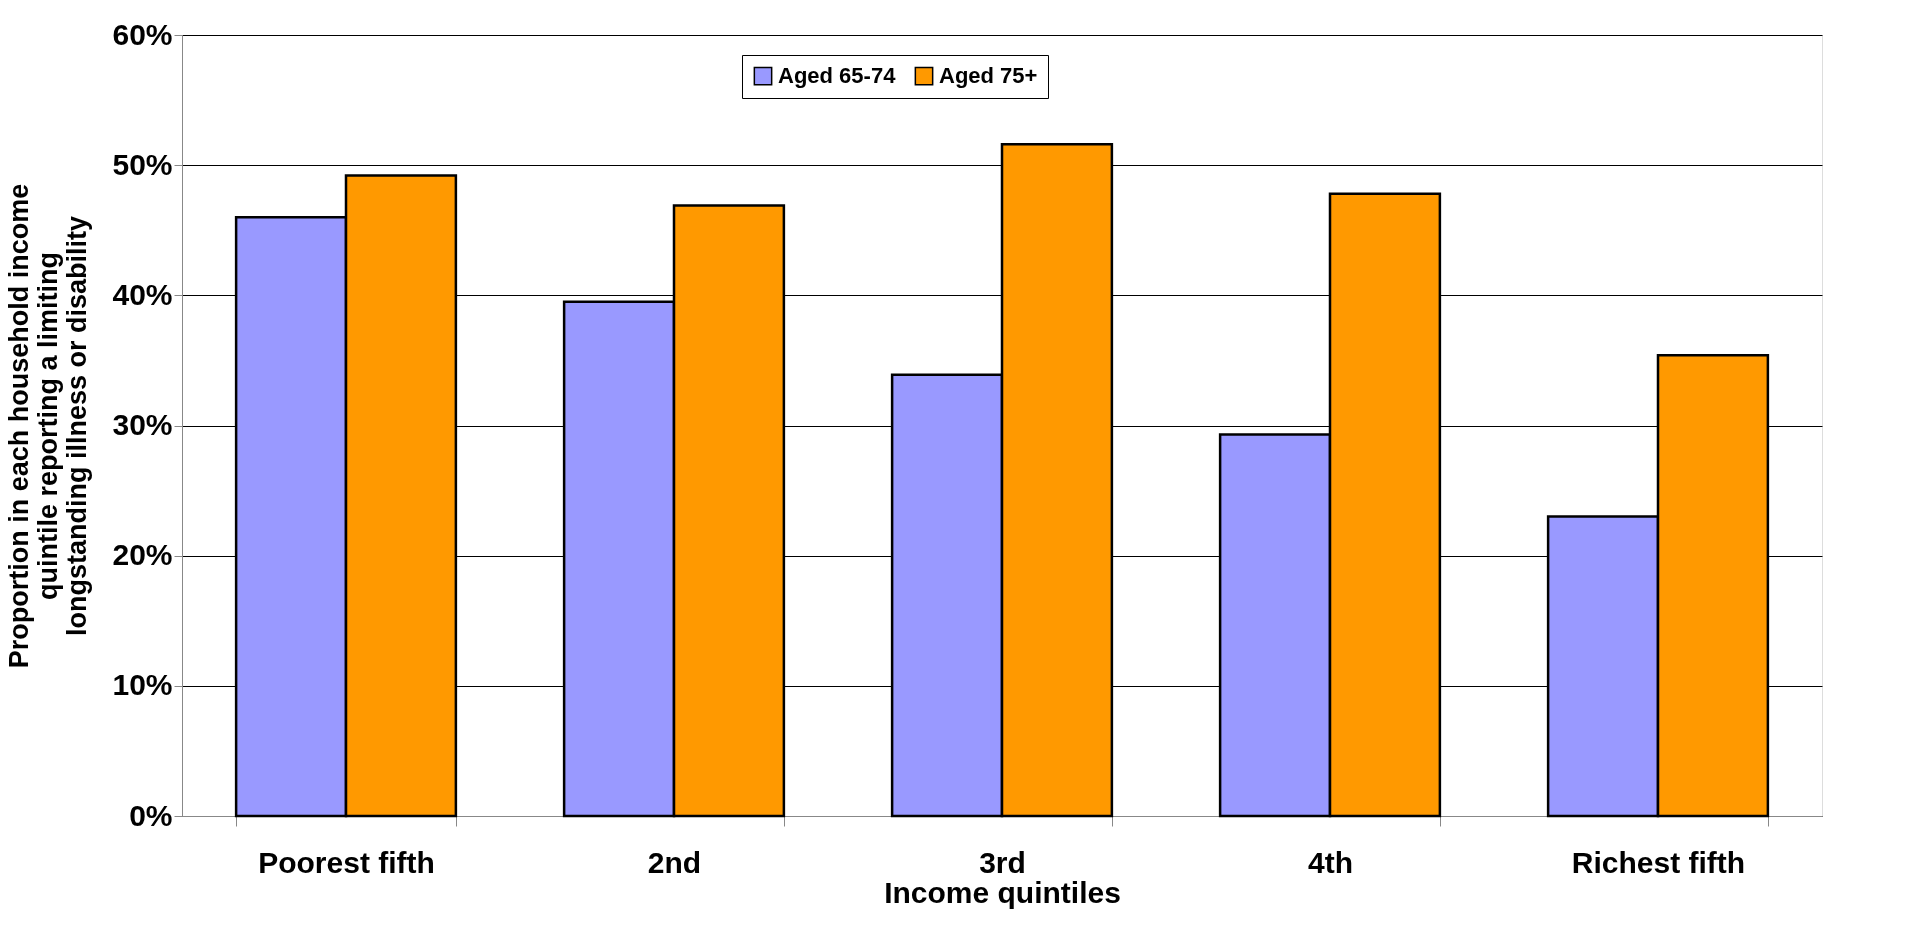  Describe the element at coordinates (837, 76) in the screenshot. I see `legend-label: Aged 65-74` at that location.